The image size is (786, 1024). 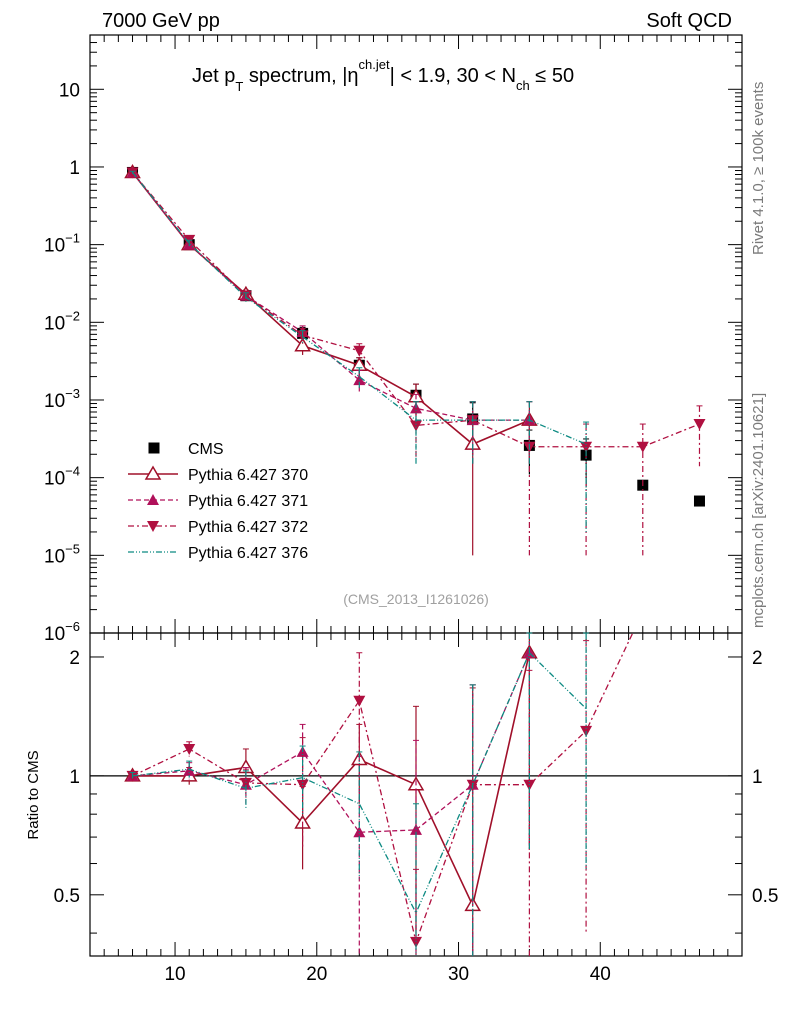 I want to click on x-tick-label: 20, so click(x=316, y=974).